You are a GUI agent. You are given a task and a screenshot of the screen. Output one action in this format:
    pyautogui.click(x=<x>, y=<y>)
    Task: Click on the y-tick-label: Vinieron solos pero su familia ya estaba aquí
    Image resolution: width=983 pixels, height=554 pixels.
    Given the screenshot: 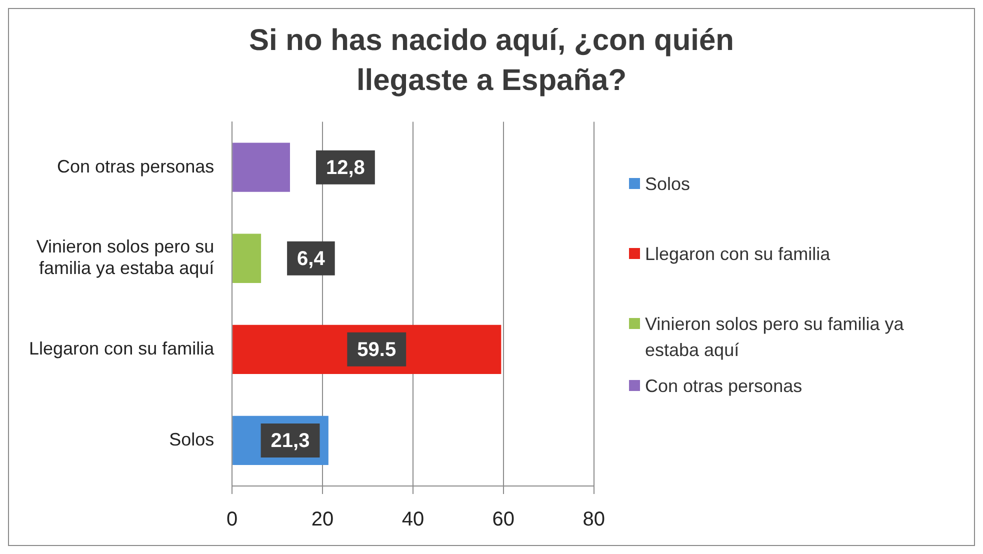 What is the action you would take?
    pyautogui.click(x=125, y=257)
    